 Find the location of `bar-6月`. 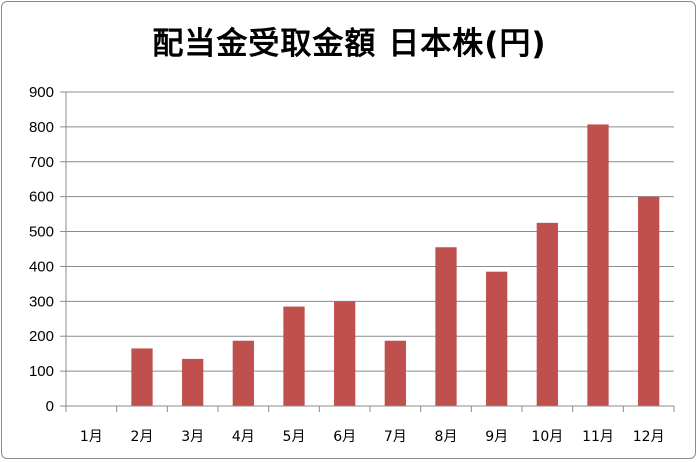

bar-6月 is located at coordinates (345, 353).